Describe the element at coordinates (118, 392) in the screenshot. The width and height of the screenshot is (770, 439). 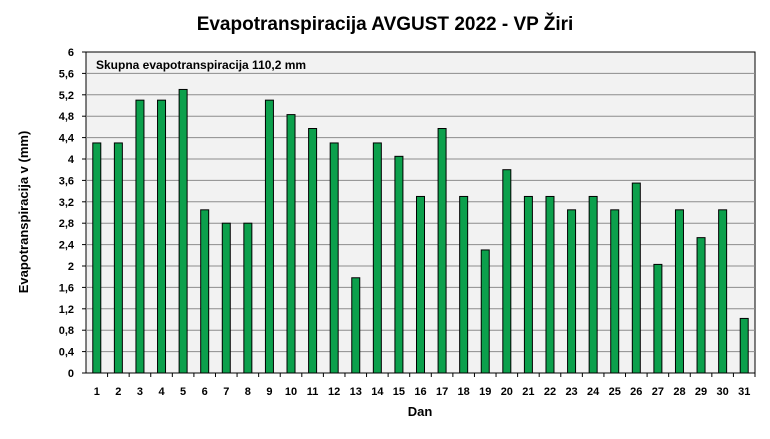
I see `x-tick-label: 2` at that location.